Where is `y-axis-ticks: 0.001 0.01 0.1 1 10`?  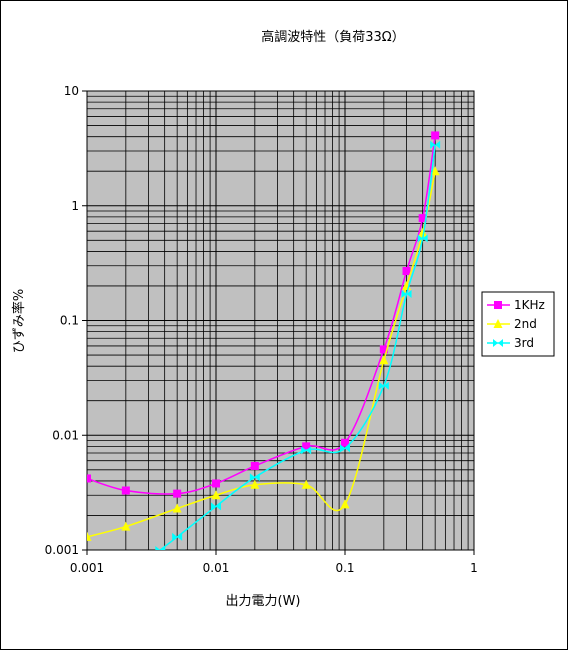 y-axis-ticks: 0.001 0.01 0.1 1 10 is located at coordinates (66, 320).